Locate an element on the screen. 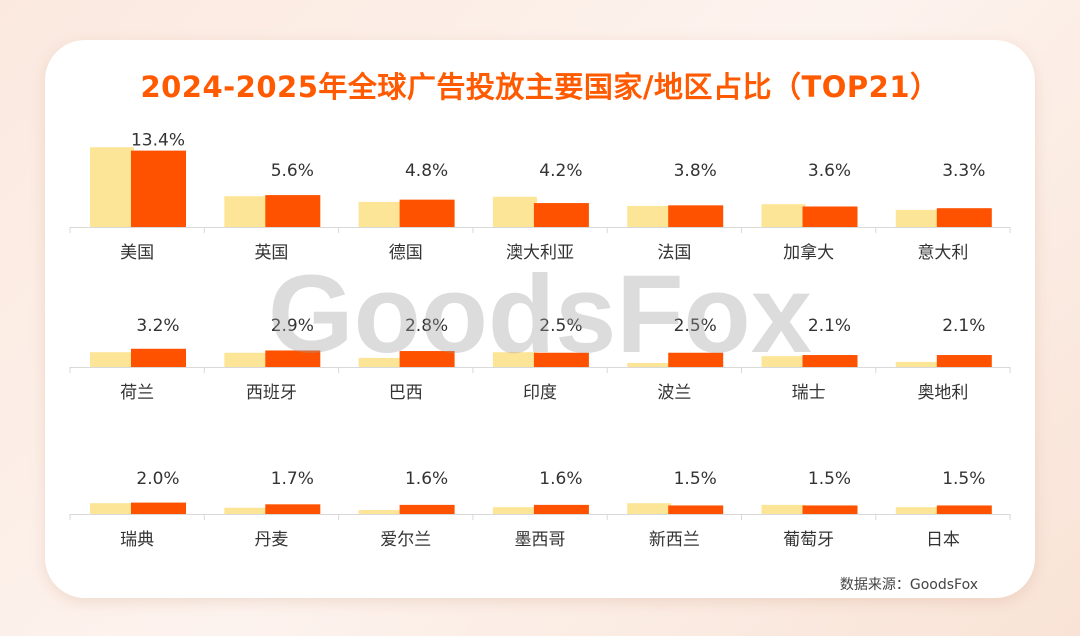 The height and width of the screenshot is (636, 1080). data-label: 3.8% is located at coordinates (695, 171).